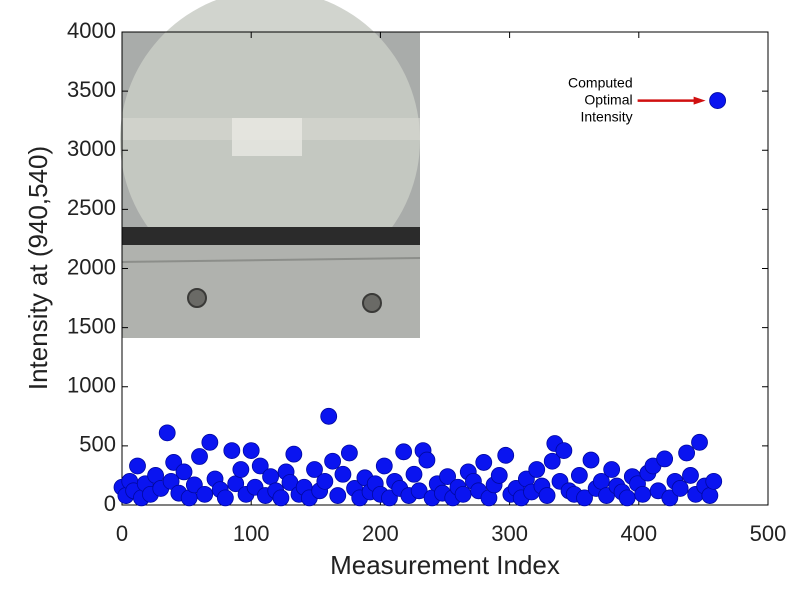  What do you see at coordinates (91, 325) in the screenshot?
I see `y-tick-label: 1500` at bounding box center [91, 325].